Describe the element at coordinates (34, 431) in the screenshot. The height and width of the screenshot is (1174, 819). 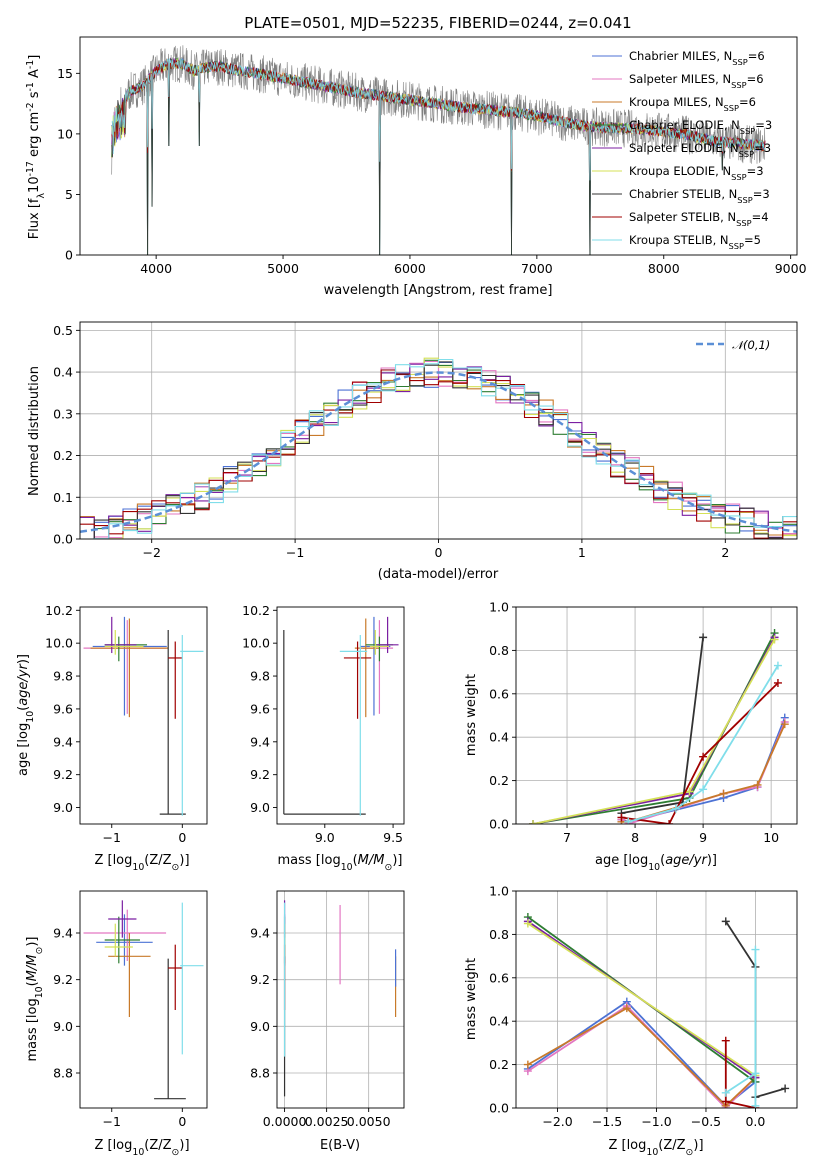
I see `histogram-ylabel: Normed distribution` at that location.